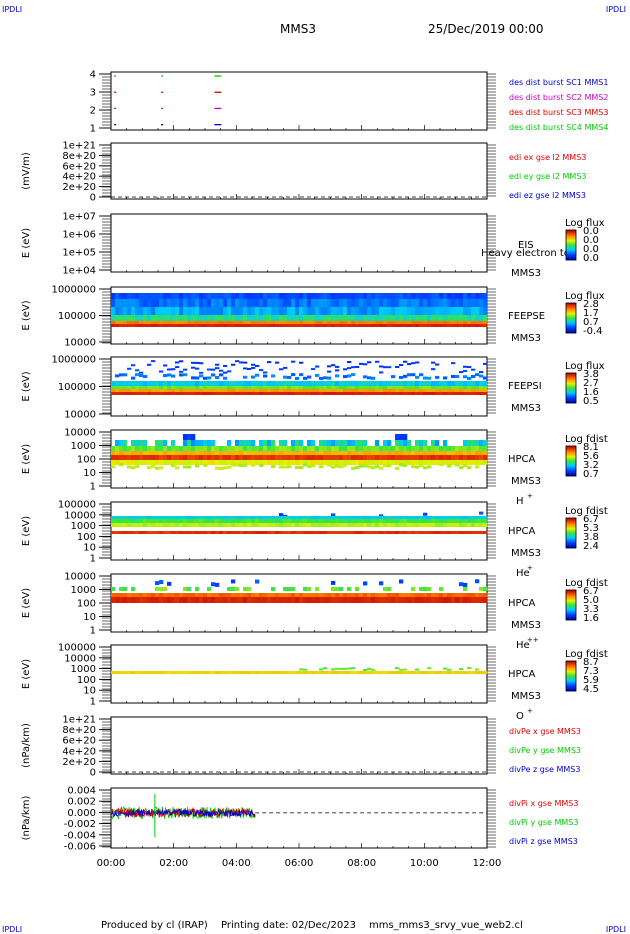 The height and width of the screenshot is (934, 630). Describe the element at coordinates (591, 249) in the screenshot. I see `colorbar-tick-label: 0.0` at that location.